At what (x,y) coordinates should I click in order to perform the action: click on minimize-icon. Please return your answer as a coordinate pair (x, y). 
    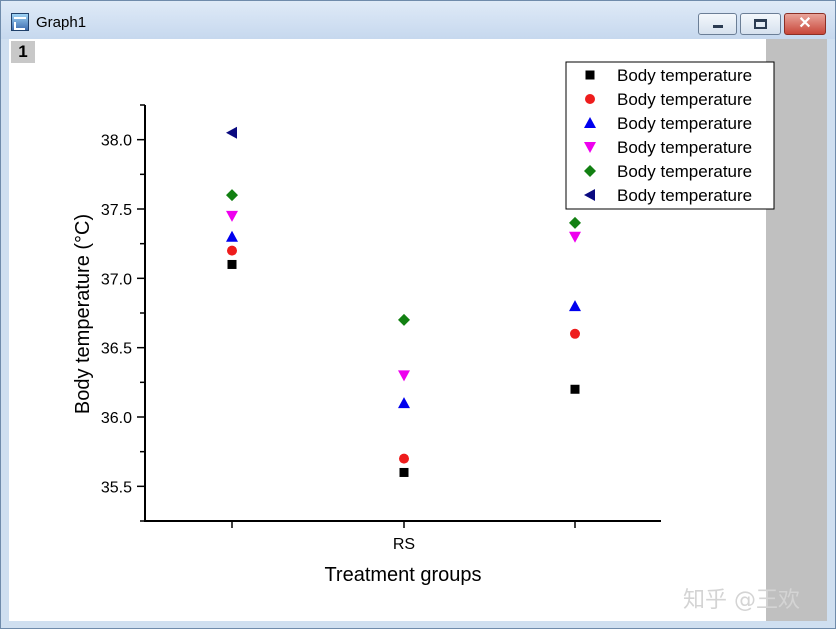
    Looking at the image, I should click on (718, 26).